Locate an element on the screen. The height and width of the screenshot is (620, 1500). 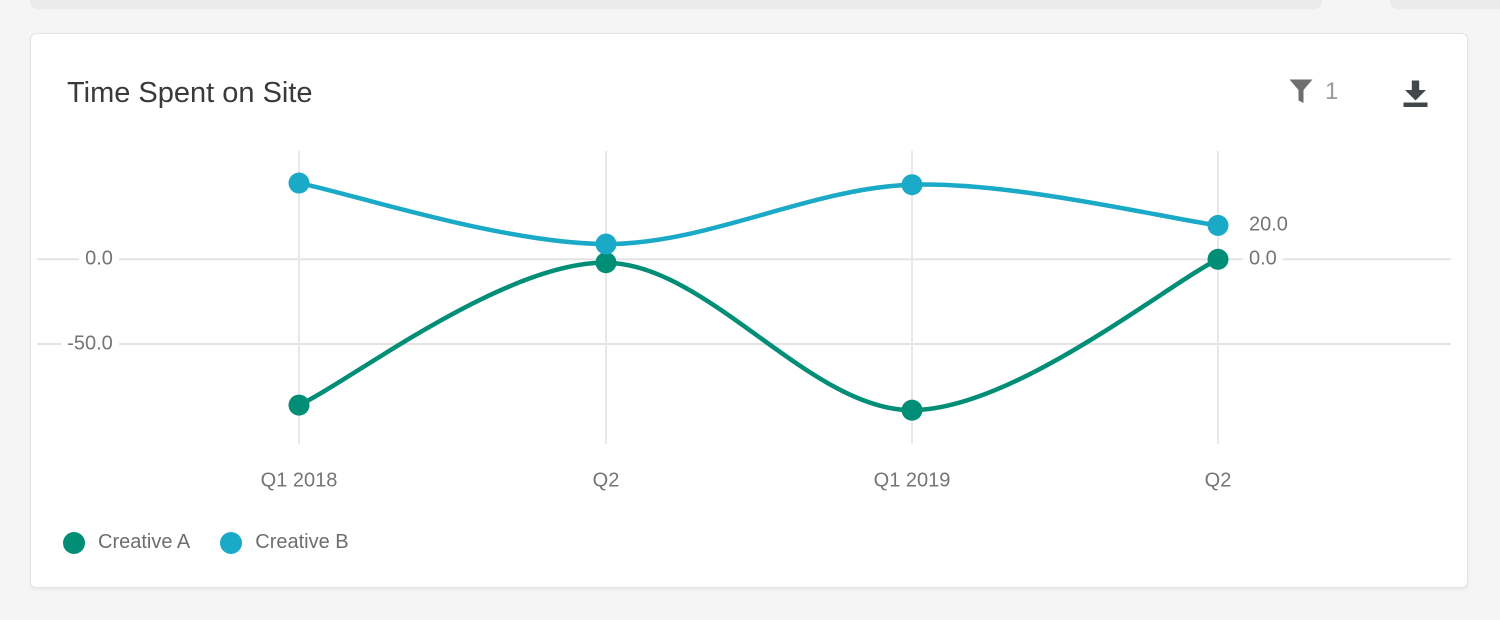
legend-label-creative-b: Creative B is located at coordinates (302, 542).